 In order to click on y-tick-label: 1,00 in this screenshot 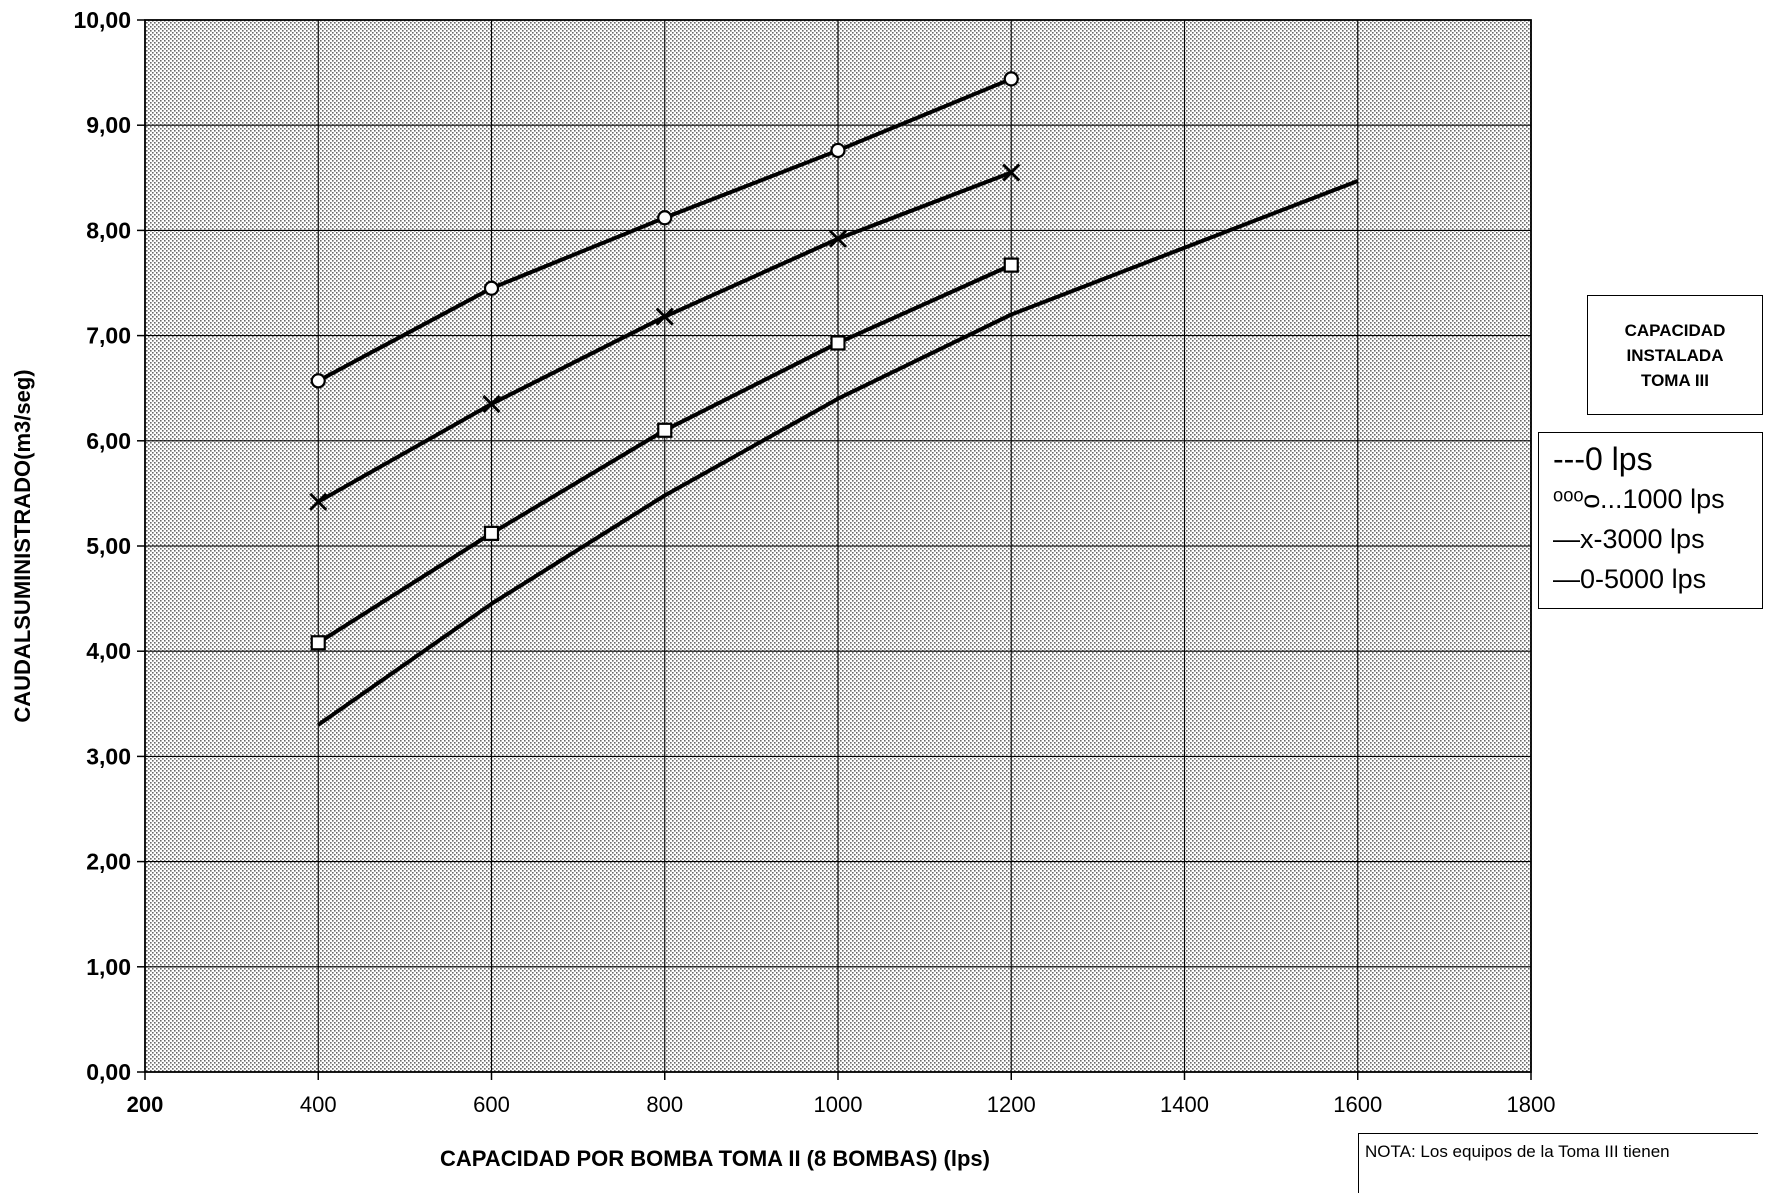, I will do `click(108, 967)`.